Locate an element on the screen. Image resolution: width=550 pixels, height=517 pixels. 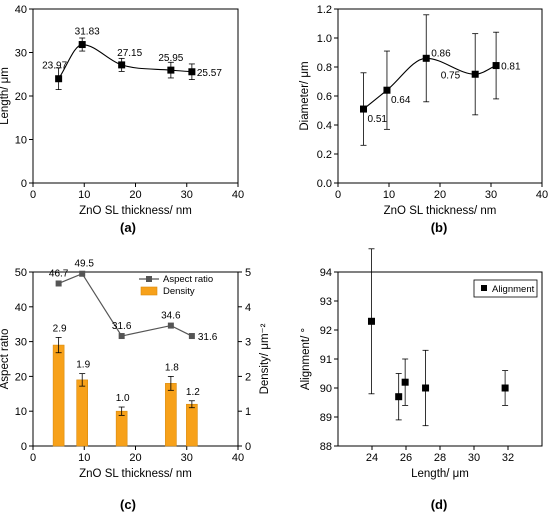
y-tick-label: 1.2 is located at coordinates (324, 10).